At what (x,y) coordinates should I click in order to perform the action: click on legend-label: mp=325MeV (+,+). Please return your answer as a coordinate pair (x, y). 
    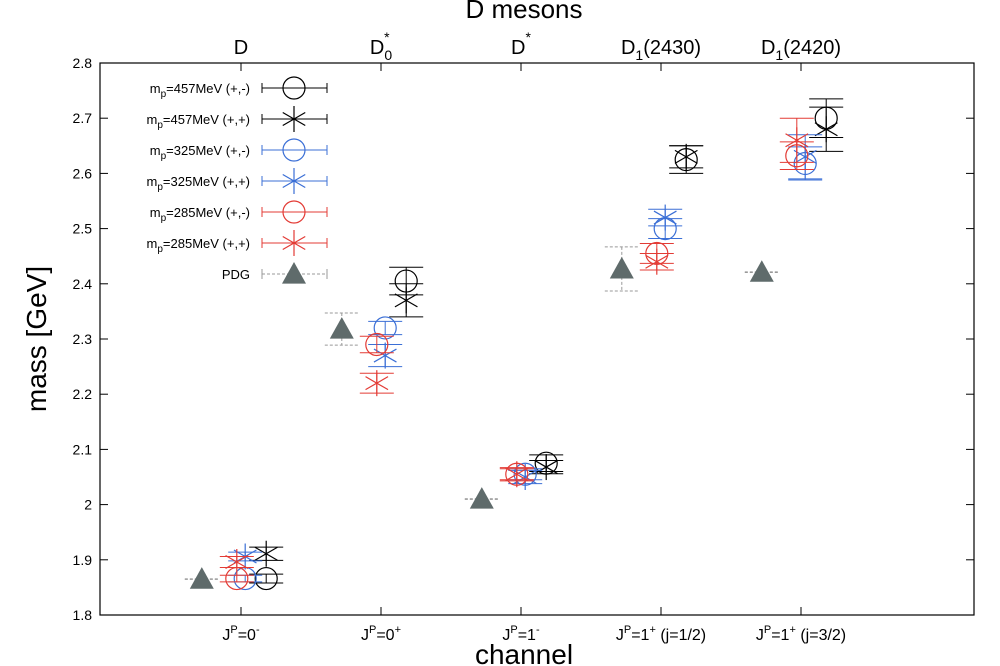
    Looking at the image, I should click on (198, 183).